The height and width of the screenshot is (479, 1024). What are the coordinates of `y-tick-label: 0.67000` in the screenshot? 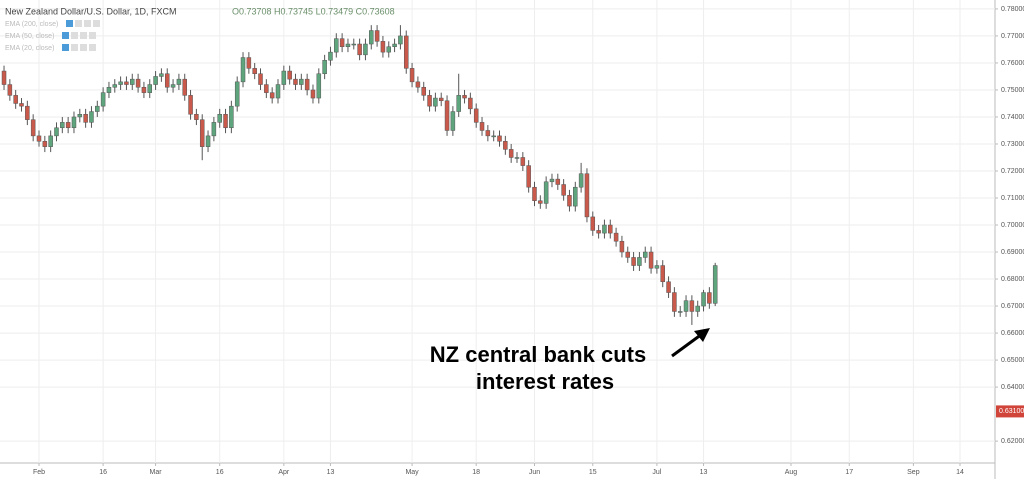 It's located at (1012, 306).